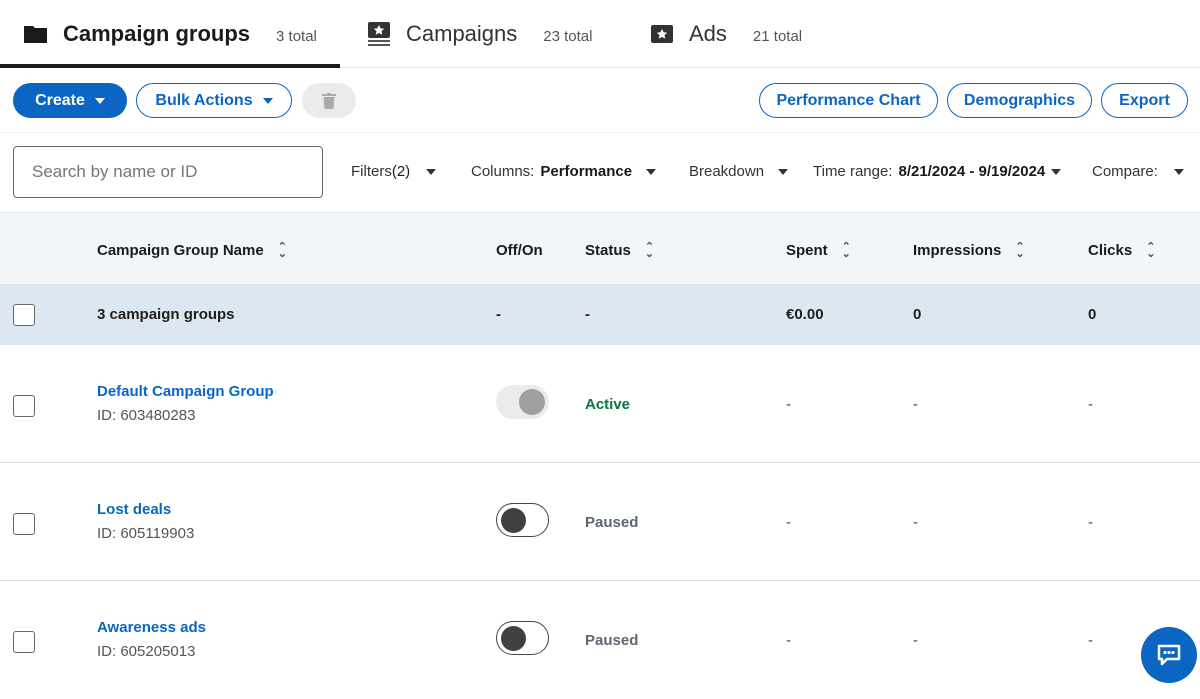  What do you see at coordinates (498, 314) in the screenshot?
I see `summary-offon: -` at bounding box center [498, 314].